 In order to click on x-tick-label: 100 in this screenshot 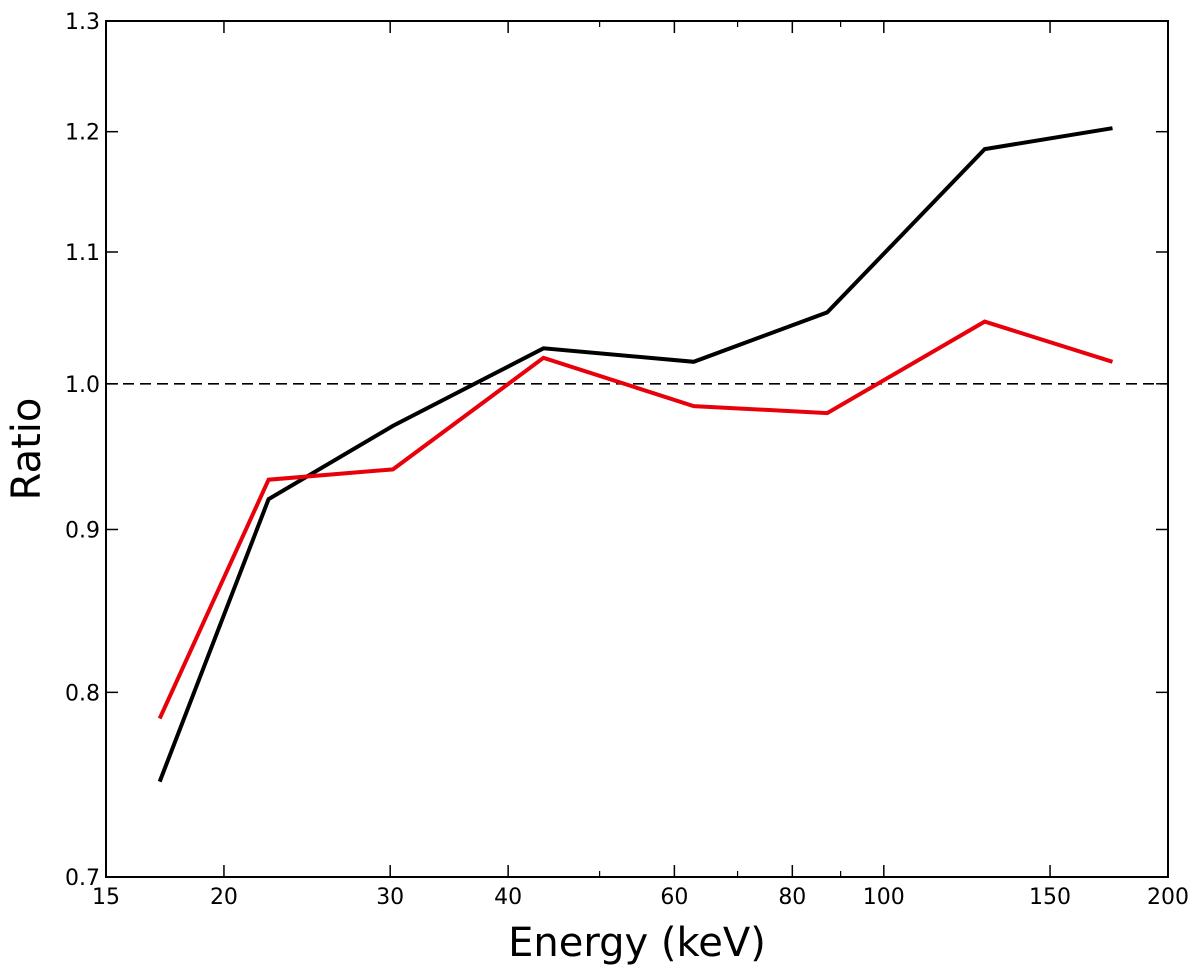, I will do `click(884, 897)`.